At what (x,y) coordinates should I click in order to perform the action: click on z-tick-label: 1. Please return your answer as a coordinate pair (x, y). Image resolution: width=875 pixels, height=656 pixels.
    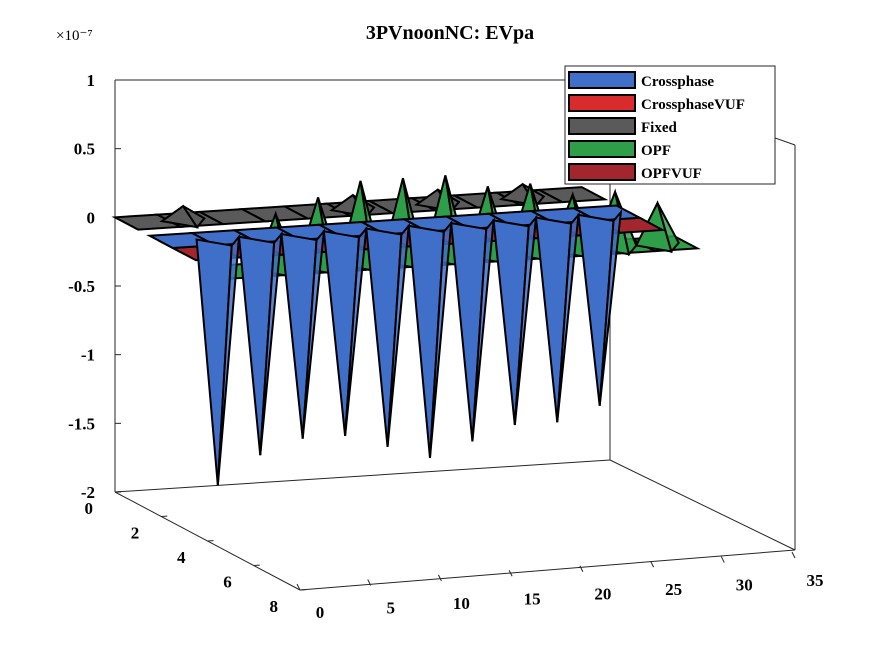
    Looking at the image, I should click on (91, 80).